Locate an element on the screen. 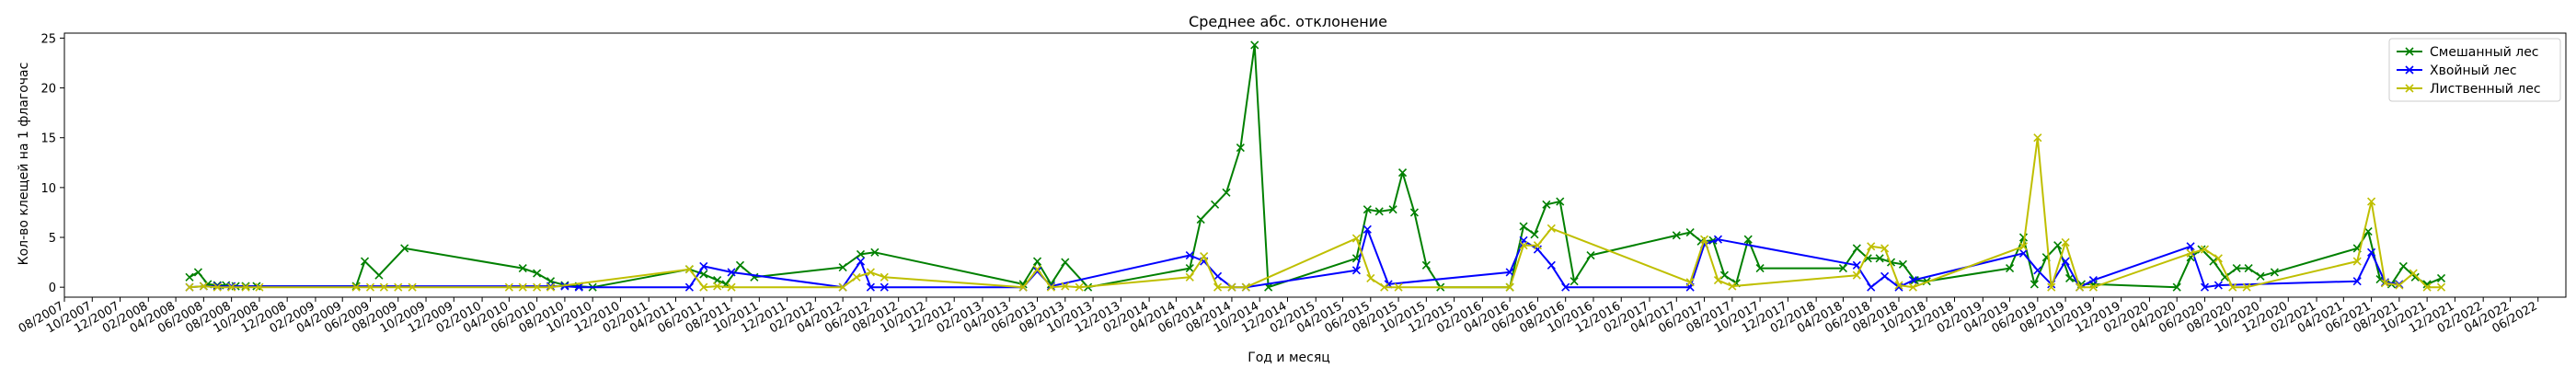 Image resolution: width=2576 pixels, height=368 pixels. y-tick-label-1: 5 is located at coordinates (52, 239).